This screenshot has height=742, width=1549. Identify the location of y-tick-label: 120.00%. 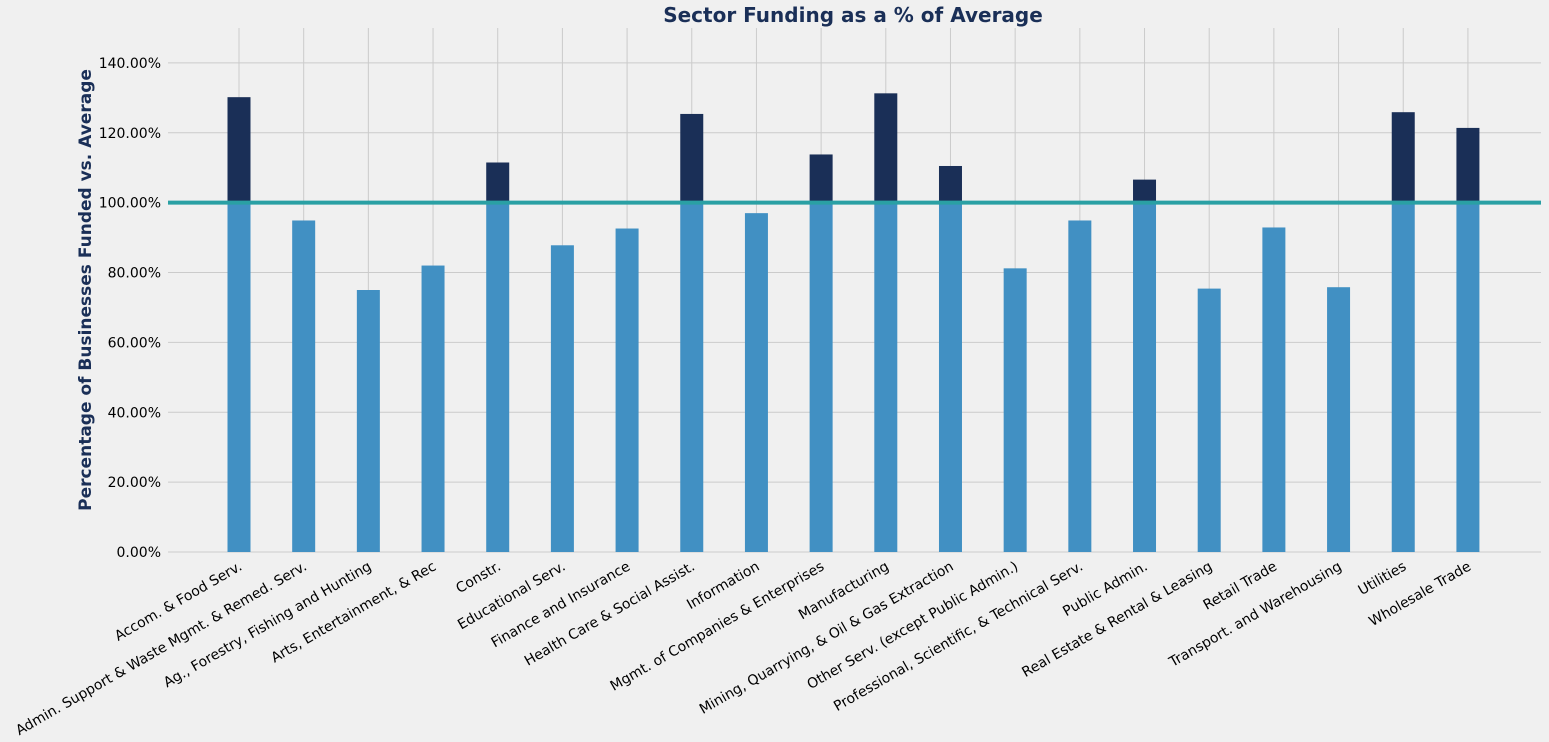
(130, 134).